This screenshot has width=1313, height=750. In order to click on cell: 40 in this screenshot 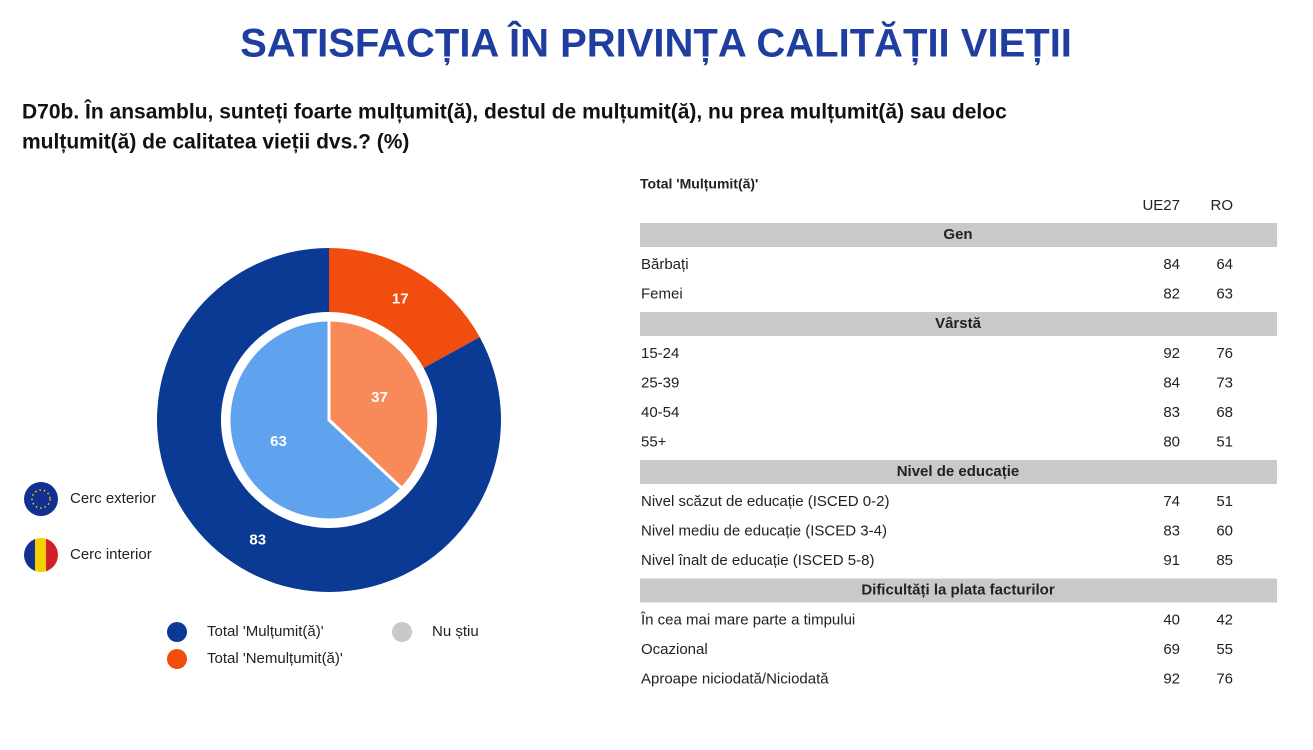, I will do `click(1171, 619)`.